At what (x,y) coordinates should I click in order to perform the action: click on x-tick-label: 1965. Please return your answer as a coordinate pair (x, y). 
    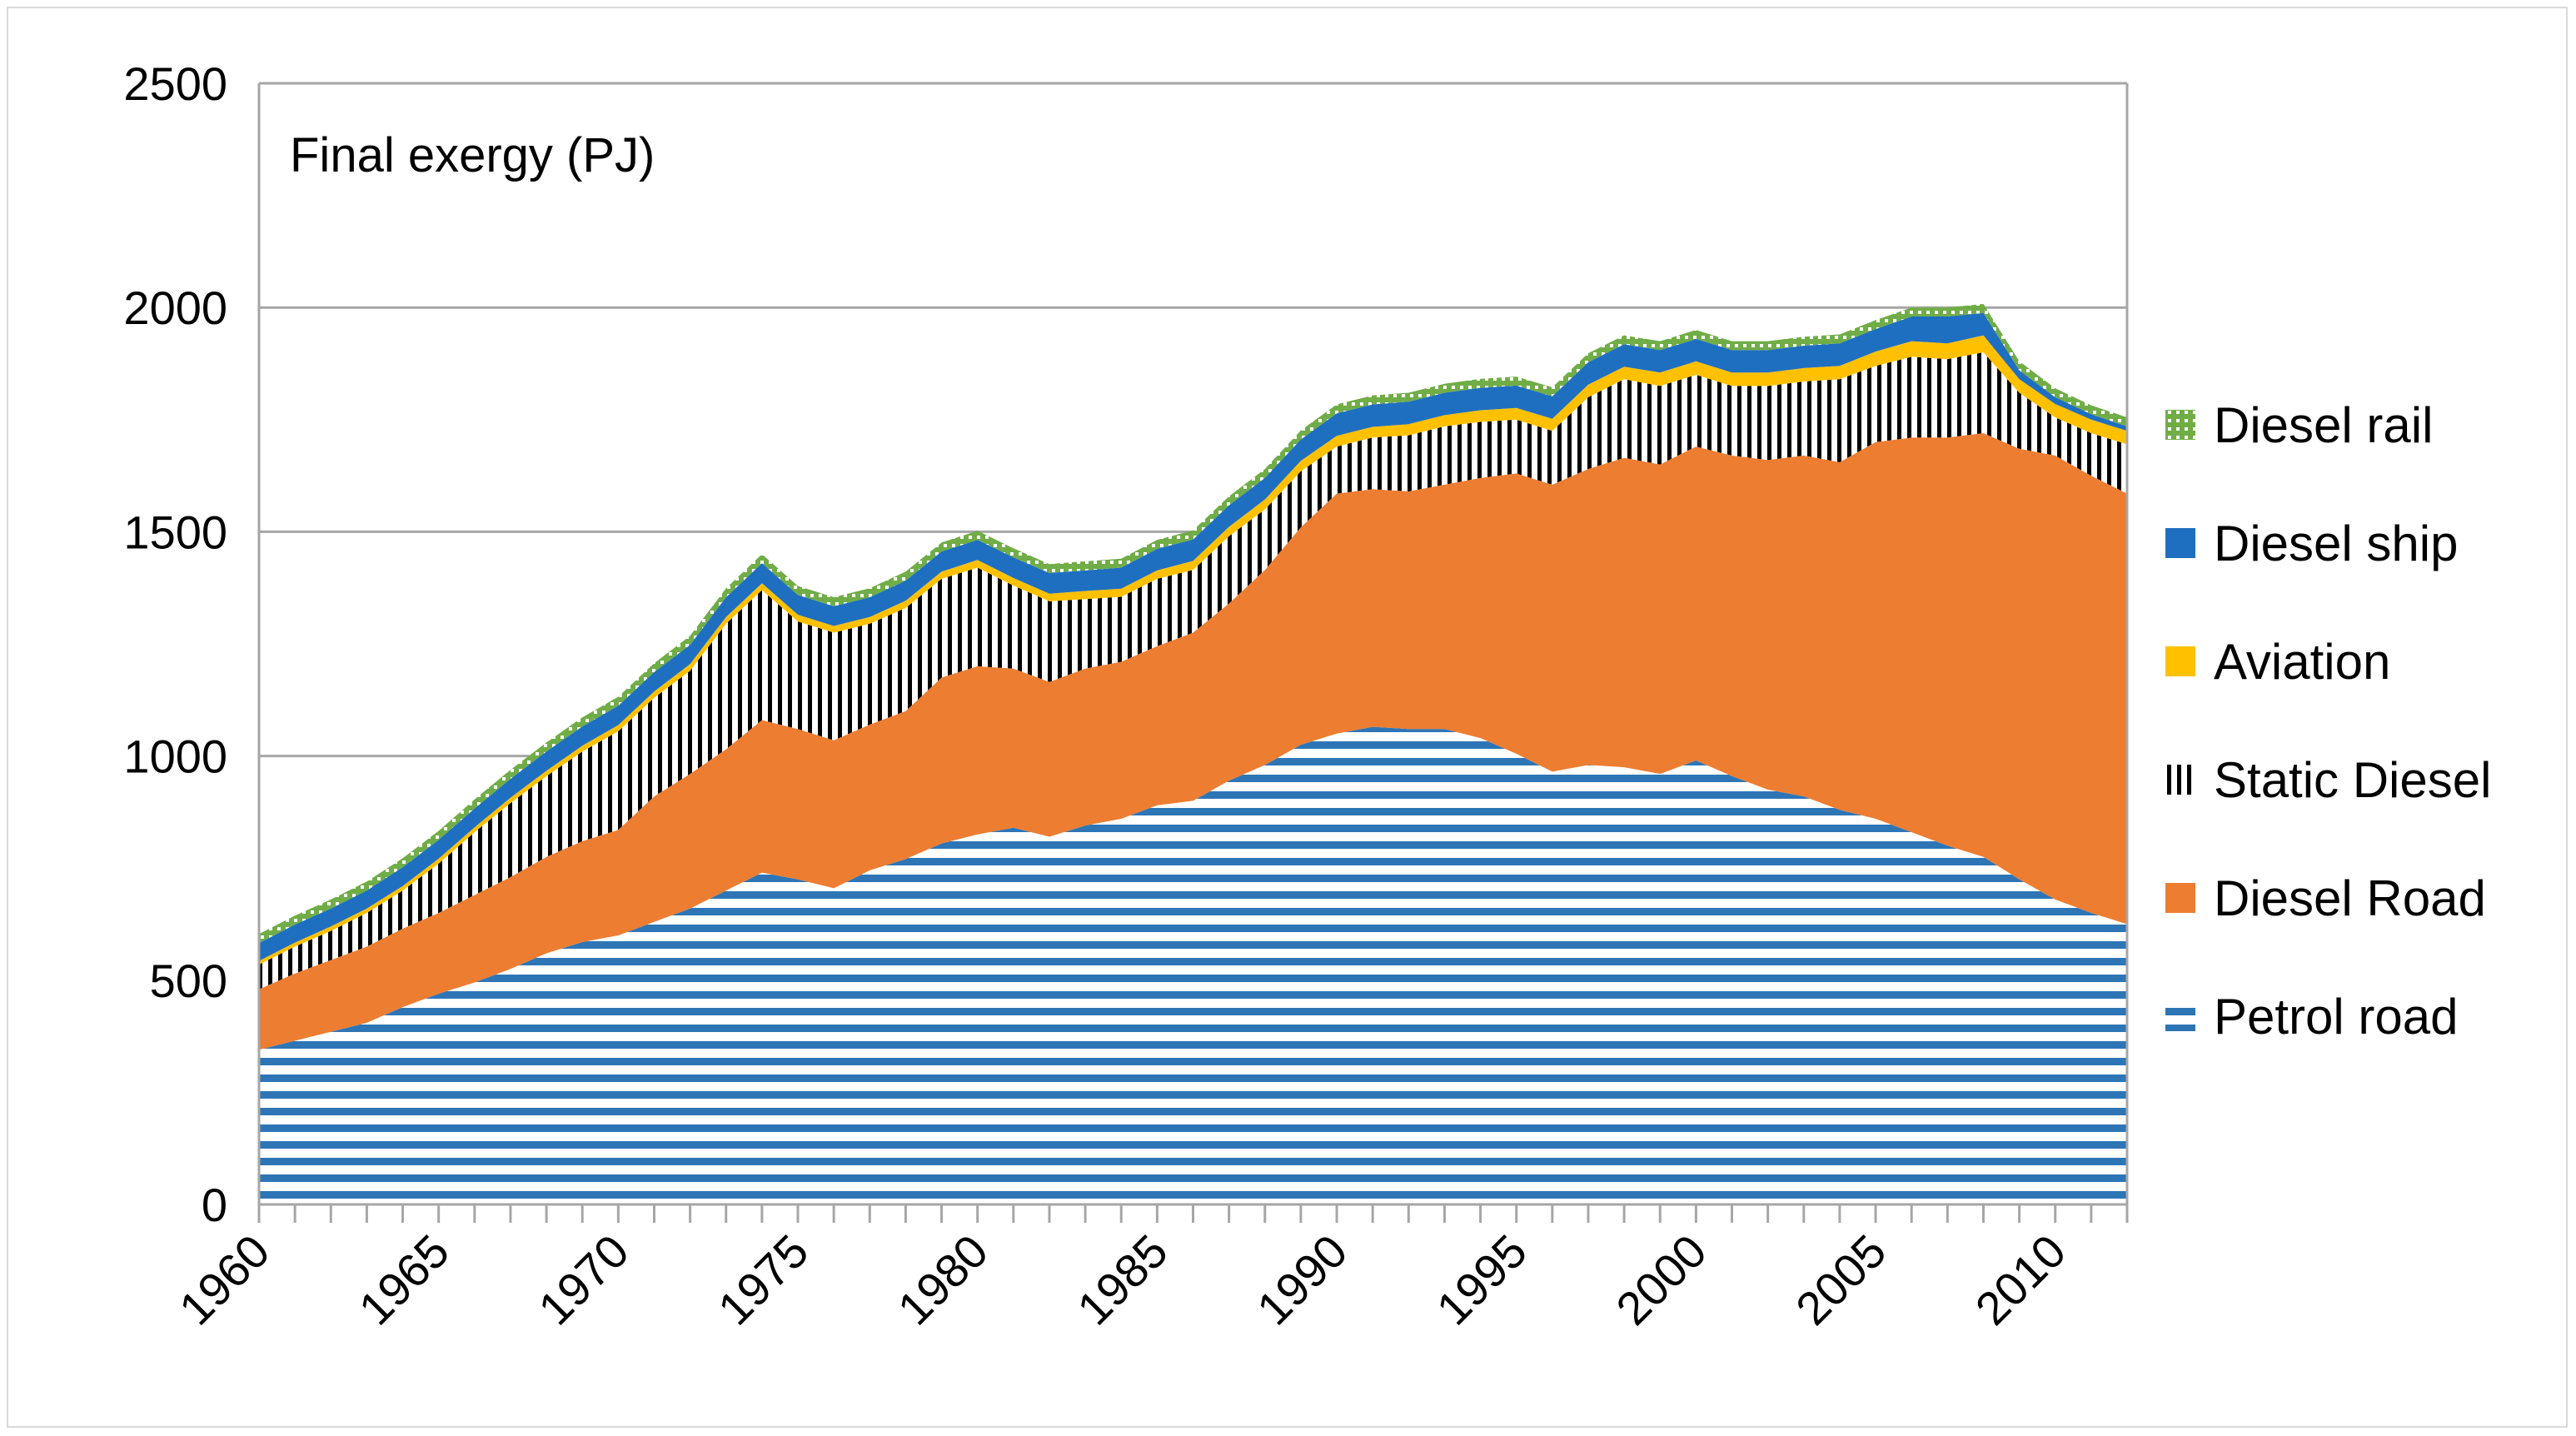
    Looking at the image, I should click on (404, 1279).